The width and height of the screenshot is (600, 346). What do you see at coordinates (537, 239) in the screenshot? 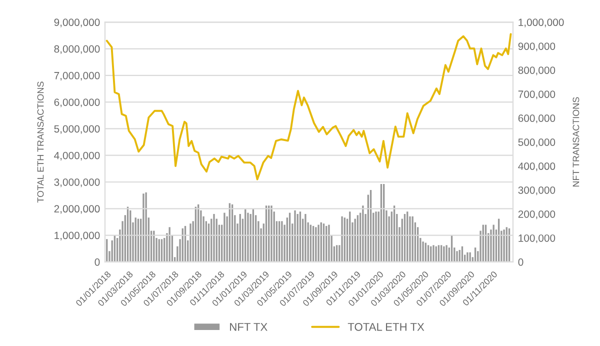
I see `y2-tick-label: 100,000` at bounding box center [537, 239].